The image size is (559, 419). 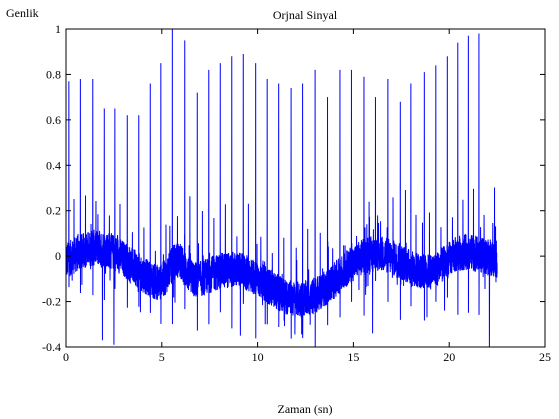 What do you see at coordinates (22, 13) in the screenshot?
I see `y-axis-label: Genlik` at bounding box center [22, 13].